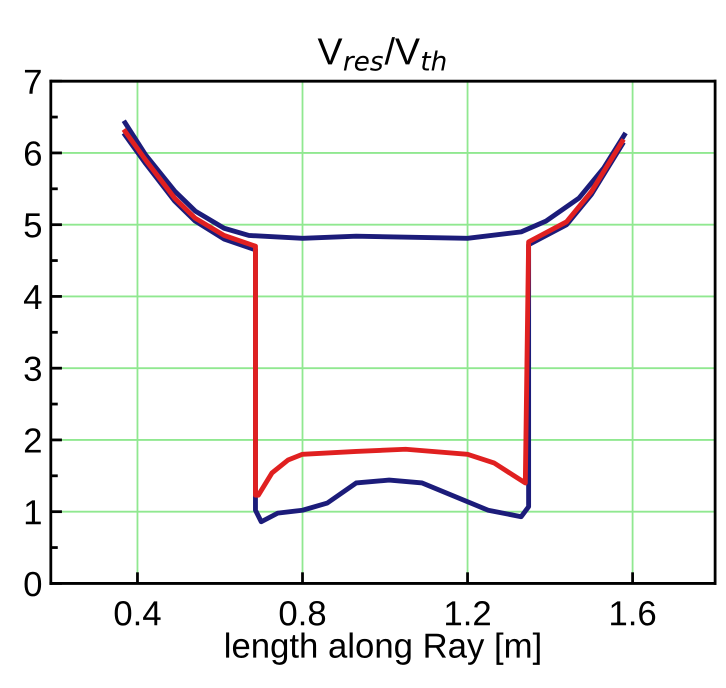 The width and height of the screenshot is (726, 688). What do you see at coordinates (382, 54) in the screenshot?
I see `chart-title: V$_{res}$/V$_{th}$` at bounding box center [382, 54].